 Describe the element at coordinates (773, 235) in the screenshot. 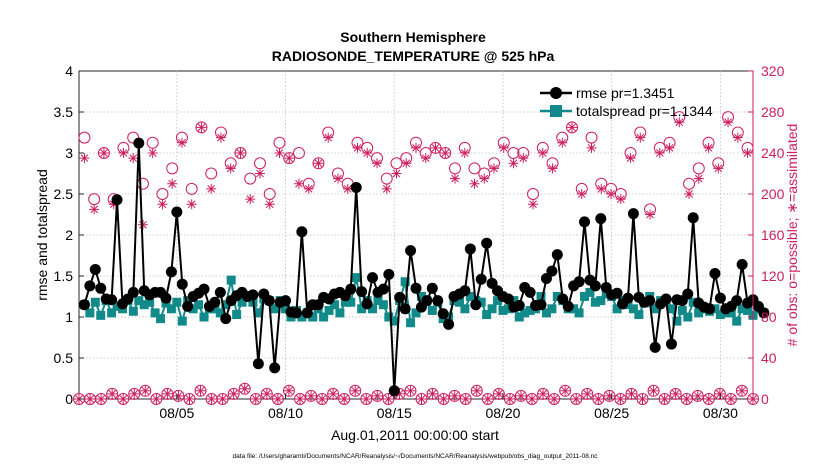

I see `y2-tick-label: 160` at that location.